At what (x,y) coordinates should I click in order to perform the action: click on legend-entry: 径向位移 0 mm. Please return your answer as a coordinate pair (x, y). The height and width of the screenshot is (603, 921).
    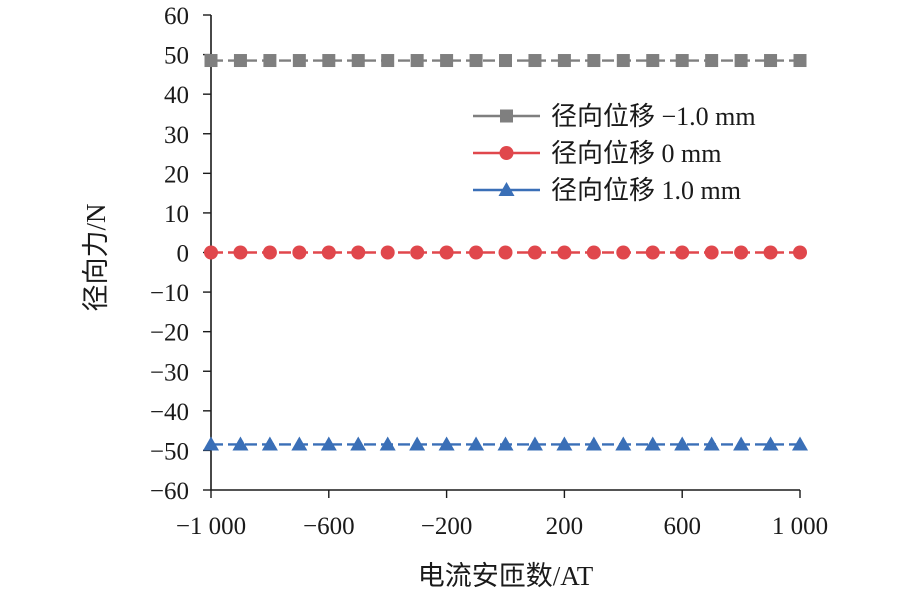
    Looking at the image, I should click on (597, 153).